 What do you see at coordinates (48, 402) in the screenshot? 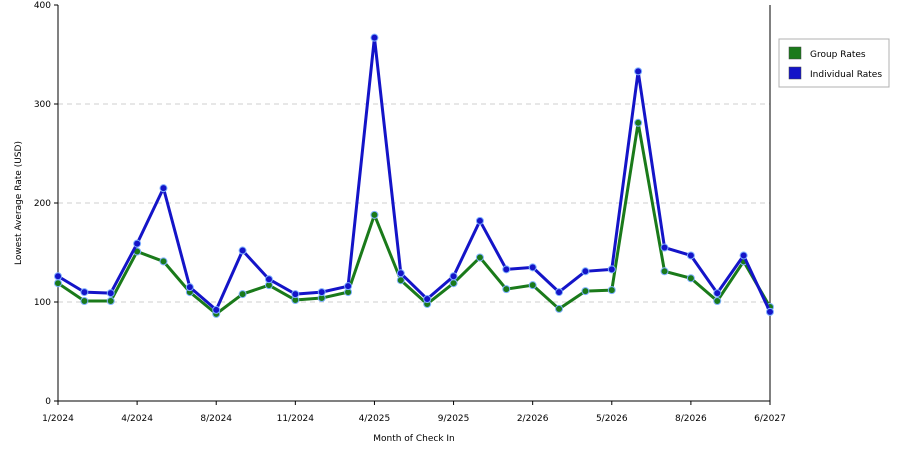
I see `y-tick-label: 0` at bounding box center [48, 402].